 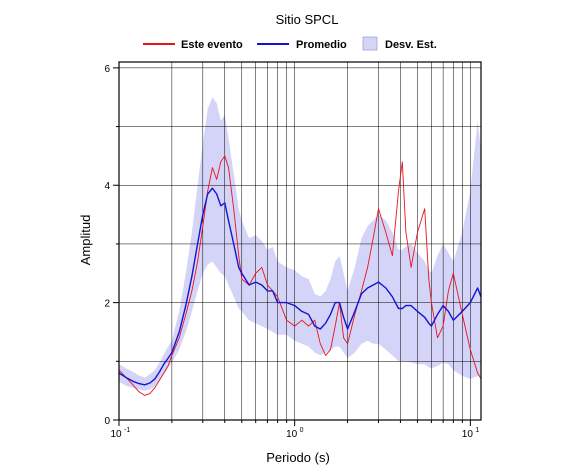 What do you see at coordinates (85, 240) in the screenshot?
I see `y-axis-label: Amplitud` at bounding box center [85, 240].